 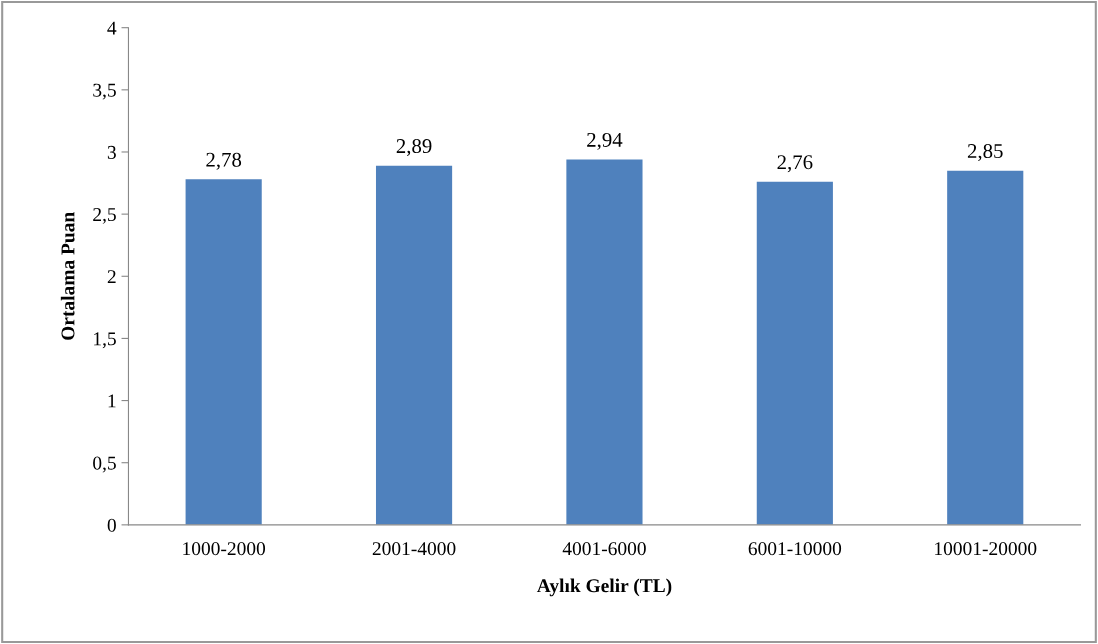 What do you see at coordinates (111, 152) in the screenshot?
I see `y-tick-label: 3` at bounding box center [111, 152].